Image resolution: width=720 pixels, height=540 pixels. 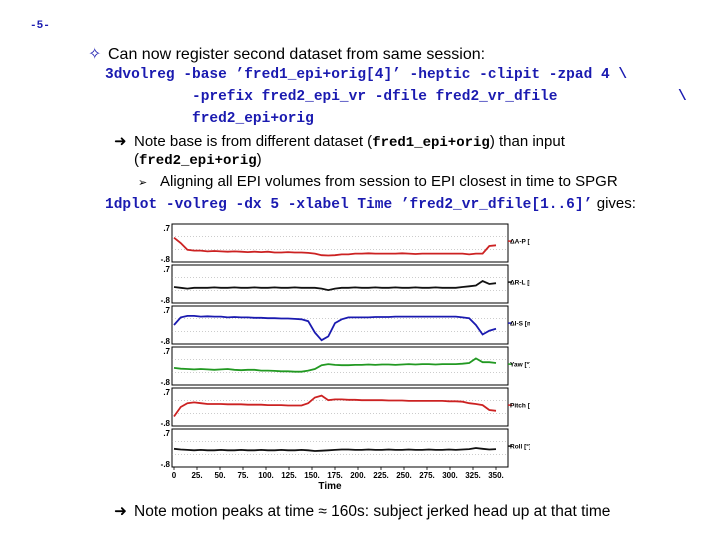 What do you see at coordinates (520, 324) in the screenshot?
I see `series-label: ΔI-S [mm]` at bounding box center [520, 324].